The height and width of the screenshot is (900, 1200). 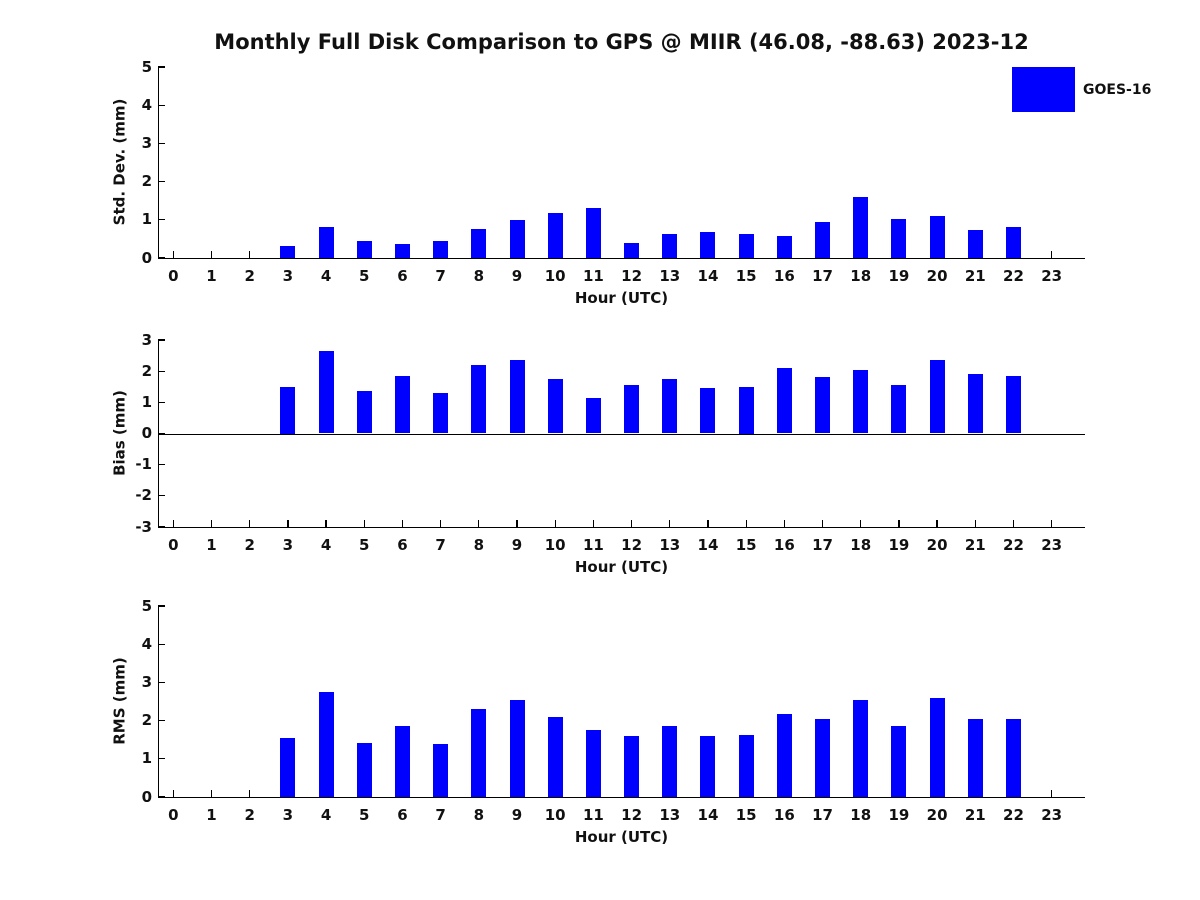 I want to click on y-axis-spine, so click(x=158, y=701).